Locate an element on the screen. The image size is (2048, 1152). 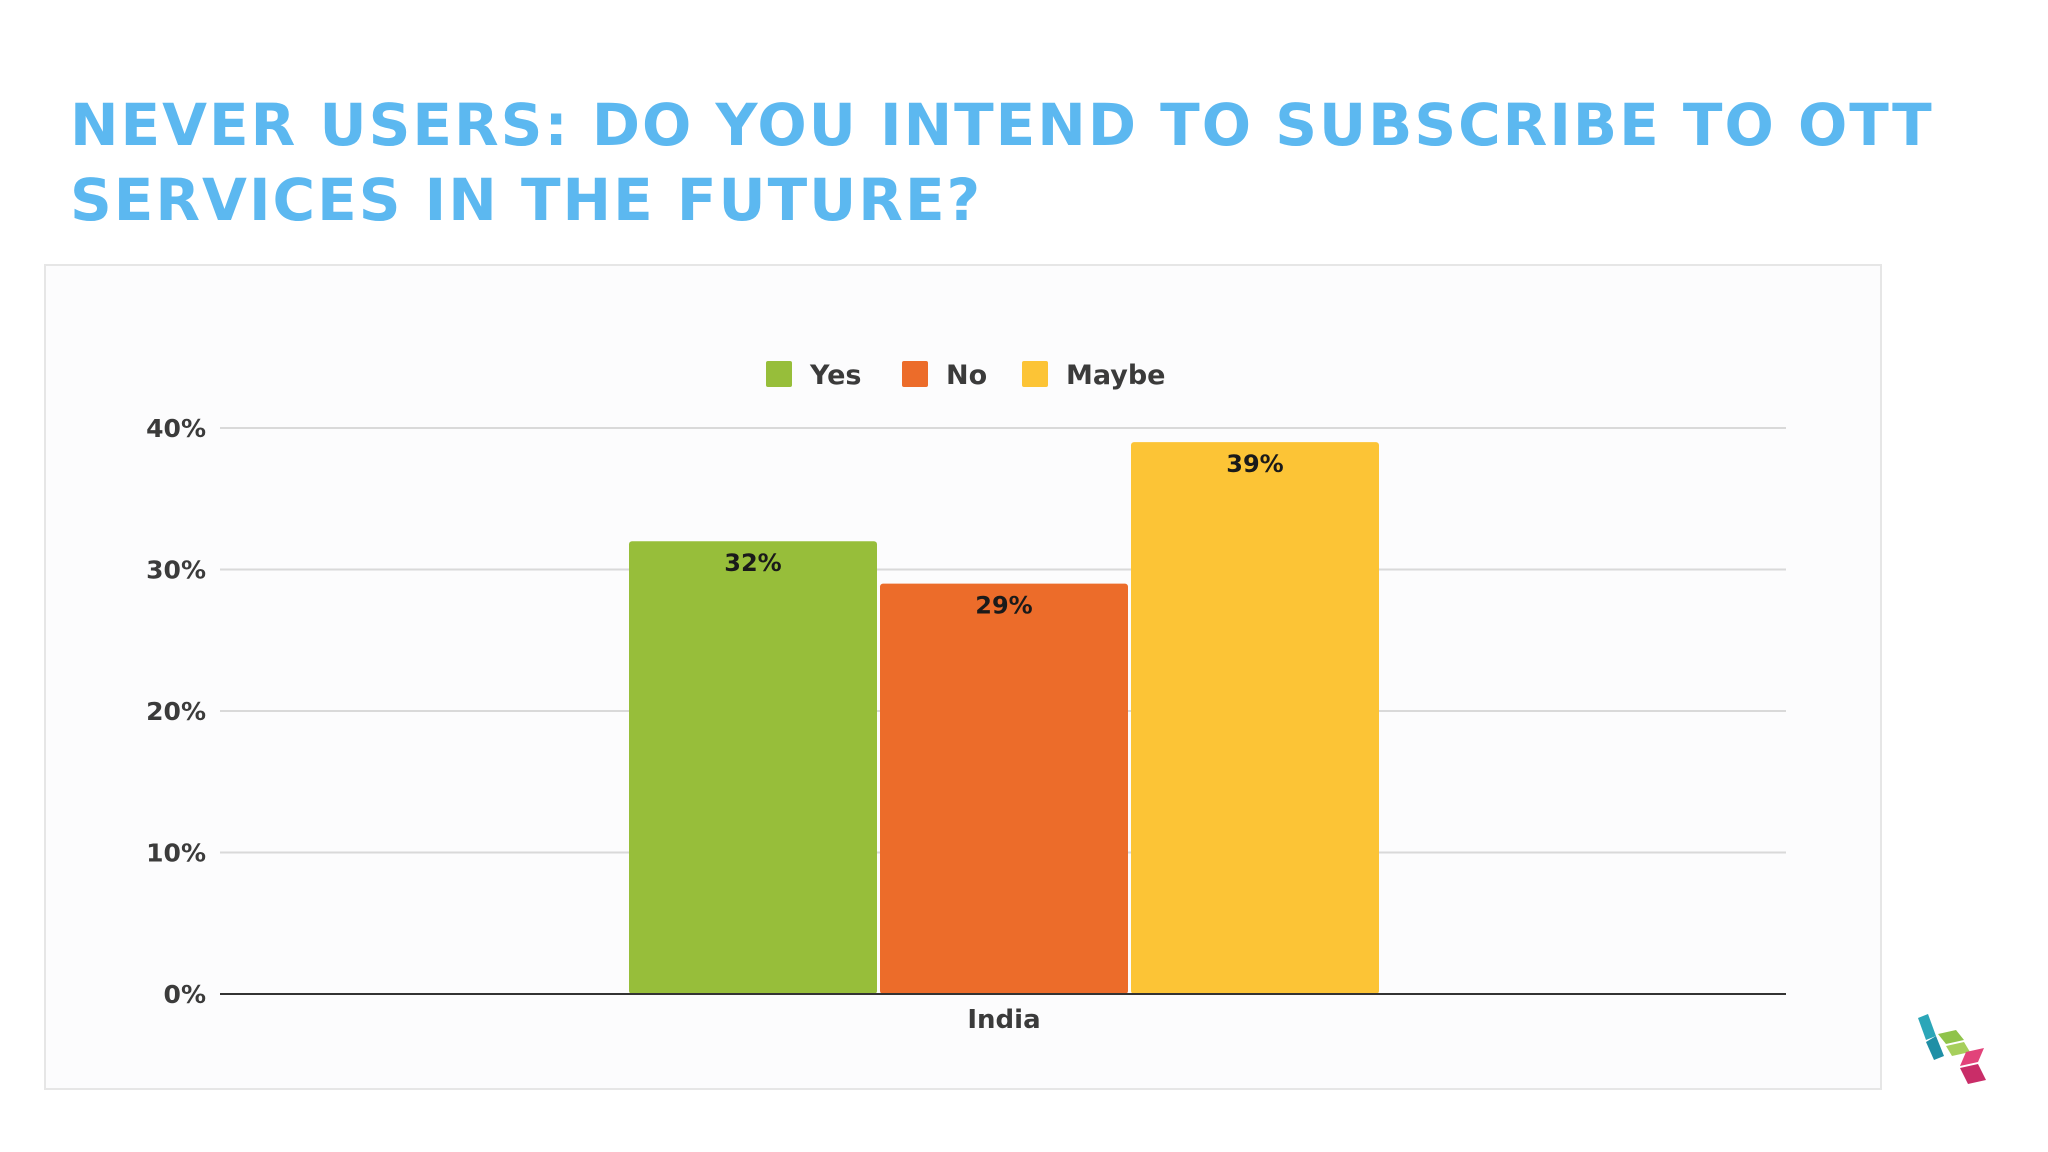
data-label-yes: 32% is located at coordinates (752, 563).